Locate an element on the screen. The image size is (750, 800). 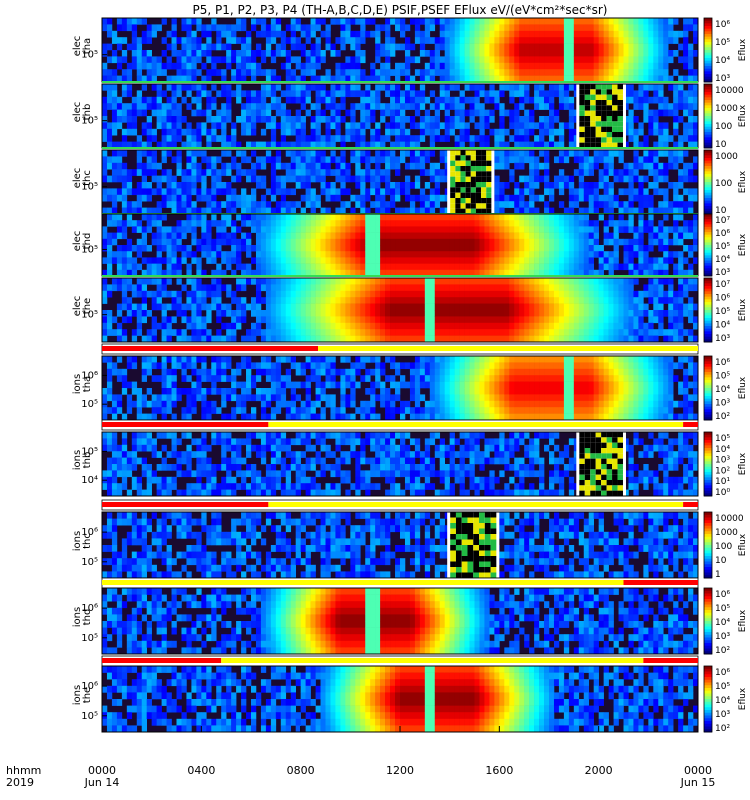
colorbar-tick-label: 10 is located at coordinates (721, 145).